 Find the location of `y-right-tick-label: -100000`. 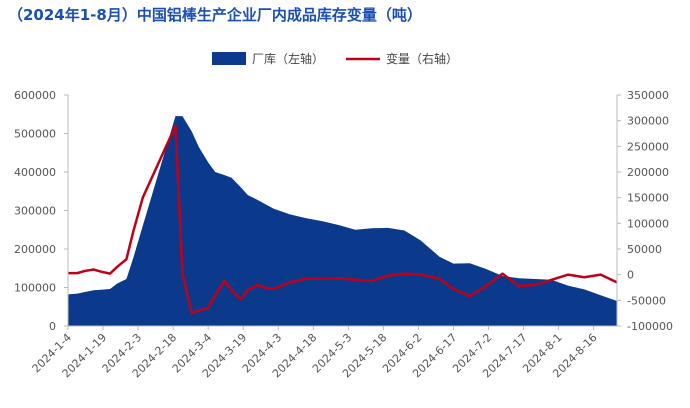

y-right-tick-label: -100000 is located at coordinates (650, 326).